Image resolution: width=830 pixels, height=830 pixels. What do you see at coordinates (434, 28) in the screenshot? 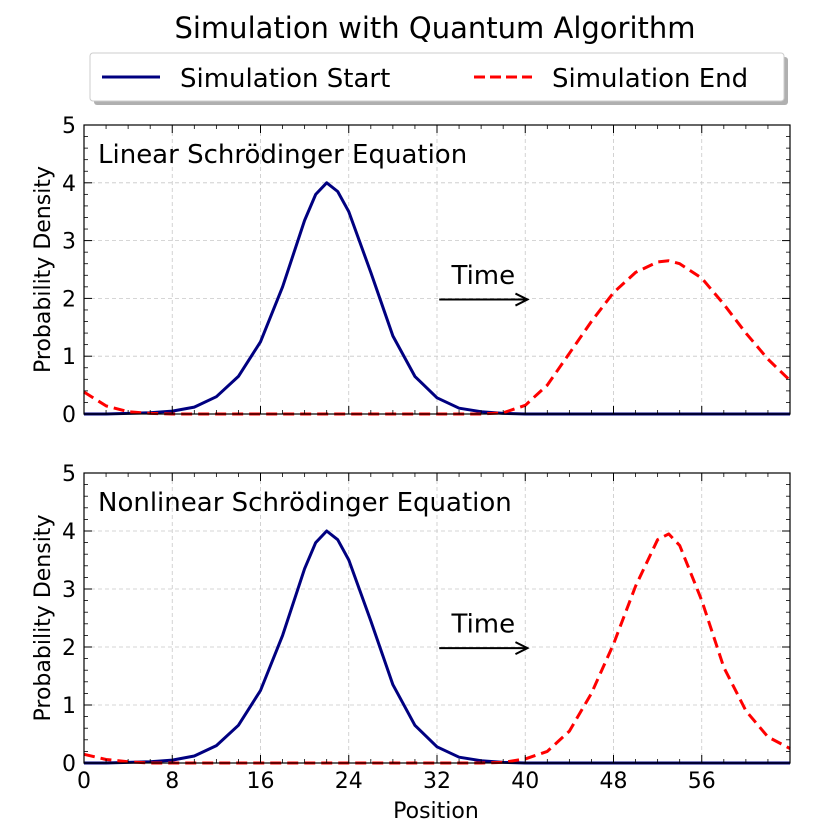
I see `figure-title: Simulation with Quantum Algorithm` at bounding box center [434, 28].